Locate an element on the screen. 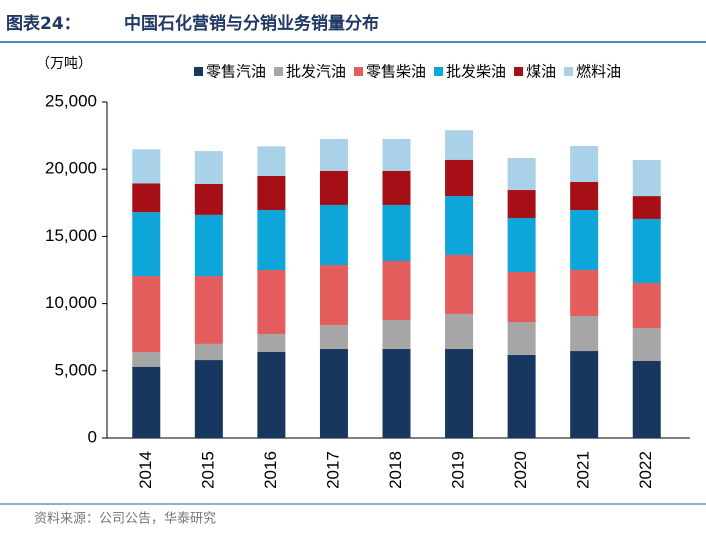 Image resolution: width=706 pixels, height=546 pixels. x-tick-label: 2022 is located at coordinates (645, 470).